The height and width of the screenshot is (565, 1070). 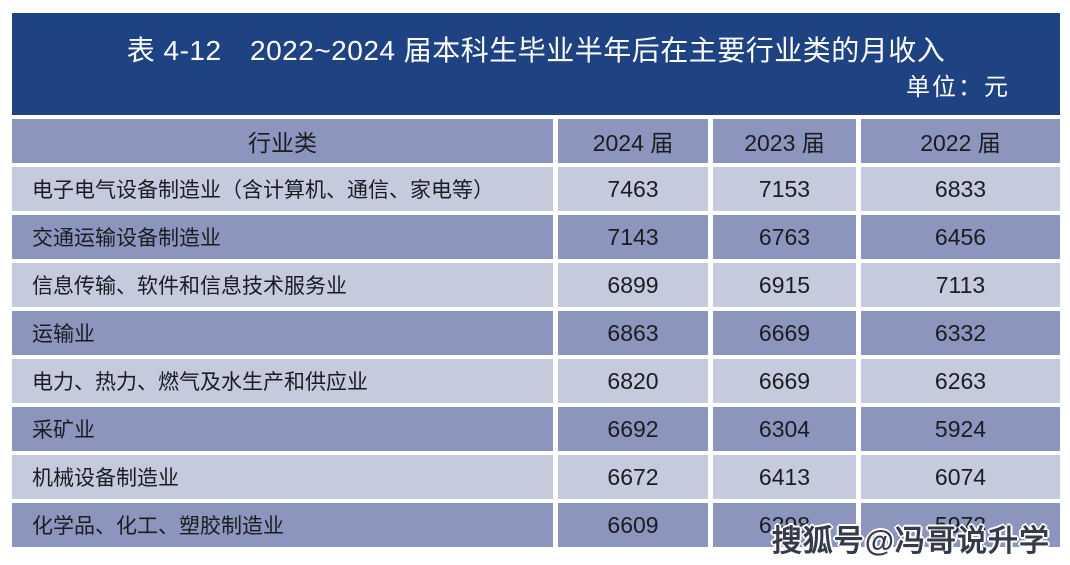 I want to click on value-2023: 6915, so click(x=784, y=285).